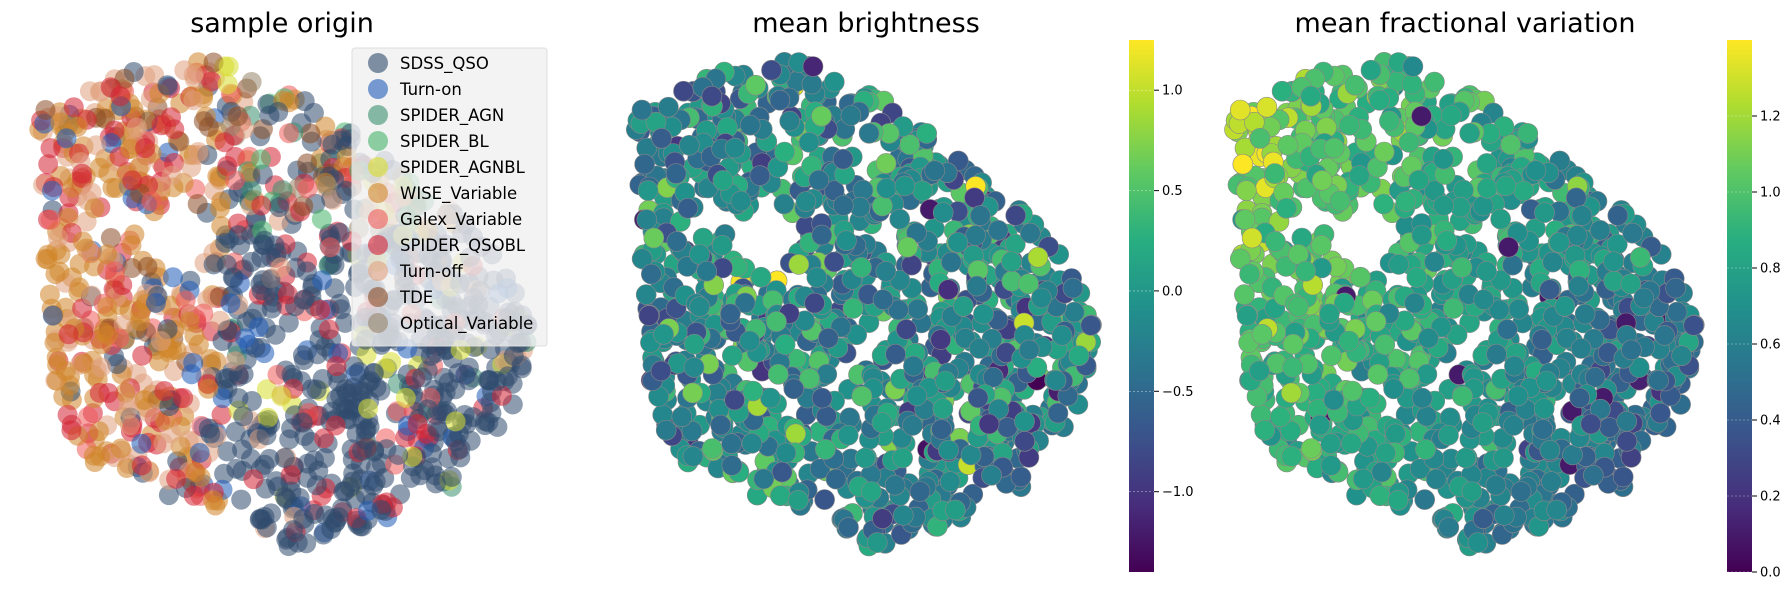 This screenshot has width=1790, height=590. What do you see at coordinates (1770, 497) in the screenshot?
I see `colorbar-tick-label: 0.2` at bounding box center [1770, 497].